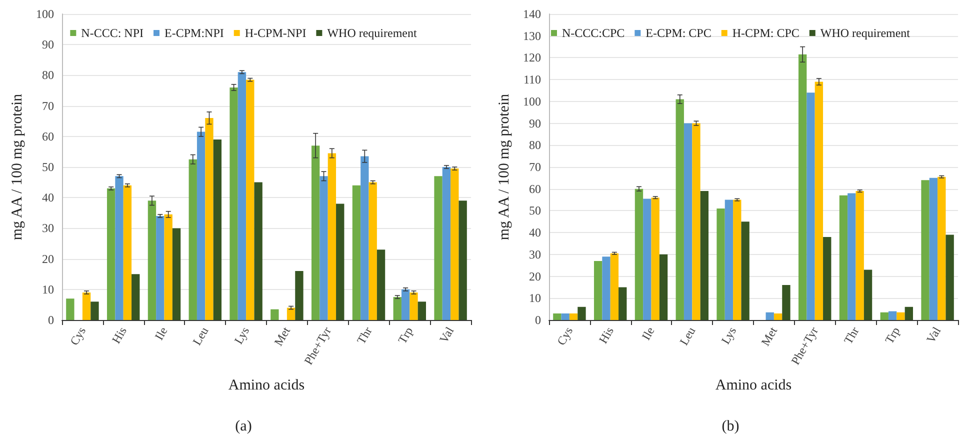 This screenshot has height=440, width=974. Describe the element at coordinates (532, 14) in the screenshot. I see `y-tick-label: 140` at that location.